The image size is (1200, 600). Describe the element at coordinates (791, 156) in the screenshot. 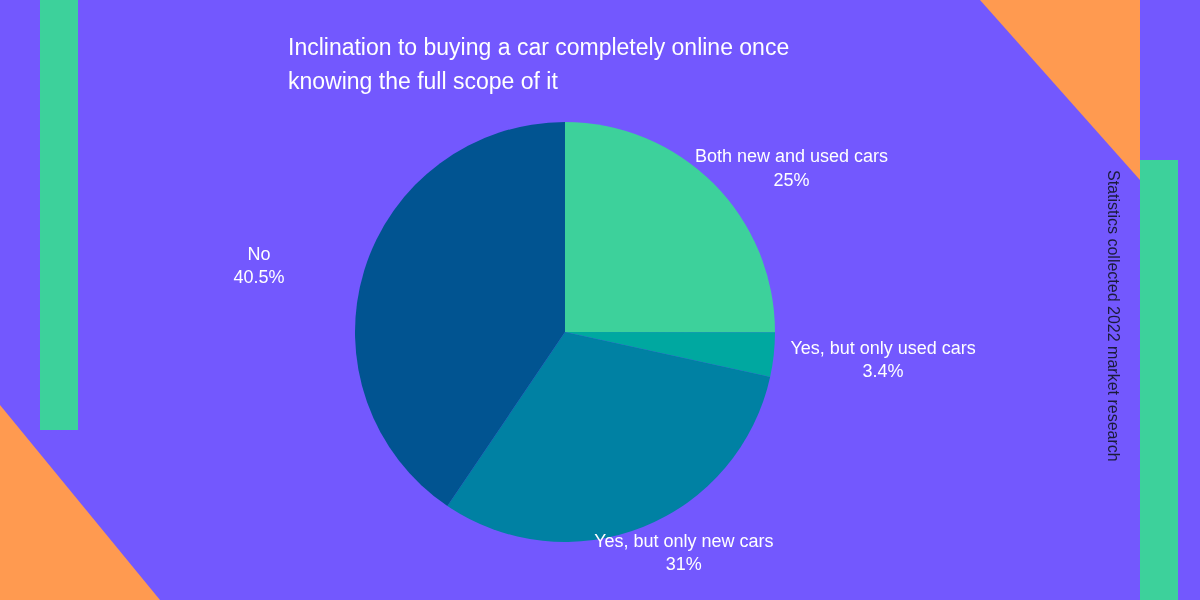

I see `slice-label: Both new and used cars` at that location.